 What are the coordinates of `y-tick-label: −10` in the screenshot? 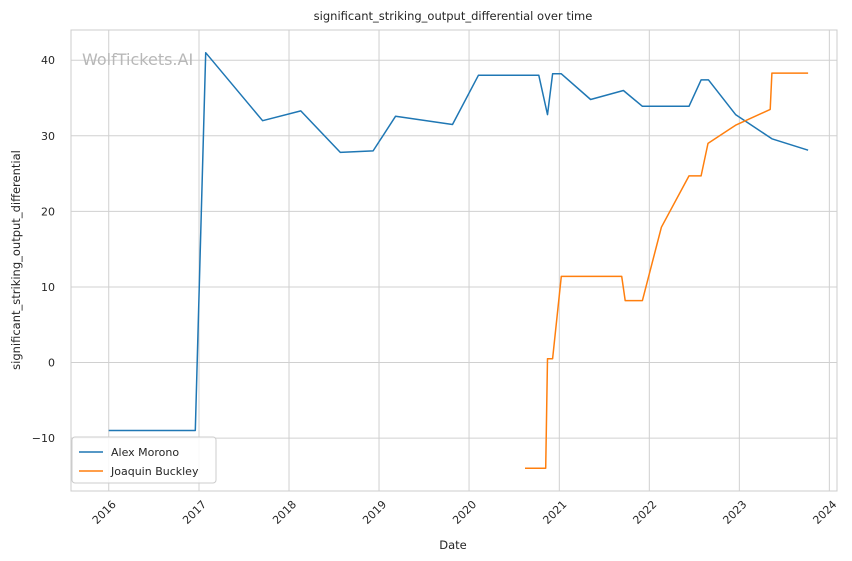 It's located at (43, 438).